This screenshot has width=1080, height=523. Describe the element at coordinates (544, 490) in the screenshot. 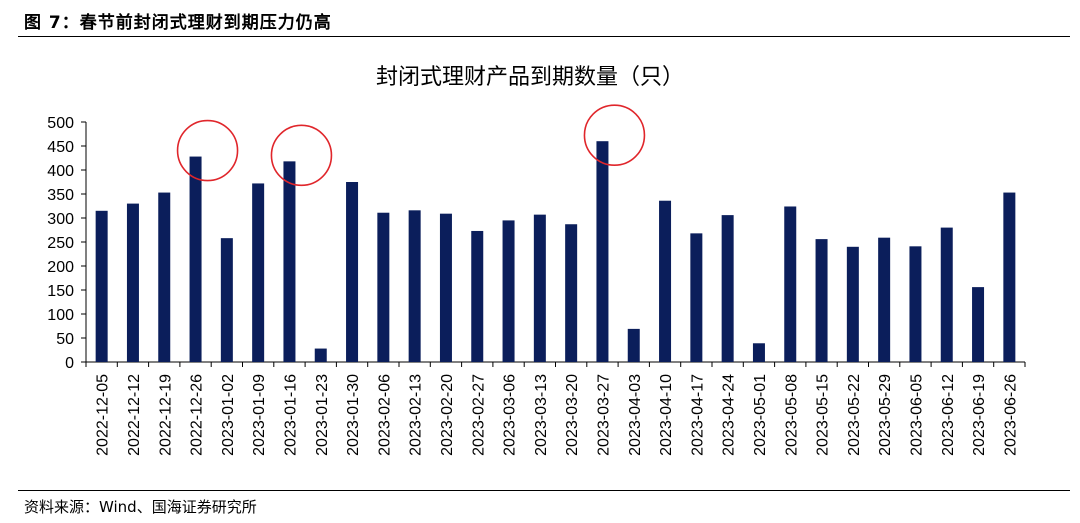

I see `bottom-divider` at that location.